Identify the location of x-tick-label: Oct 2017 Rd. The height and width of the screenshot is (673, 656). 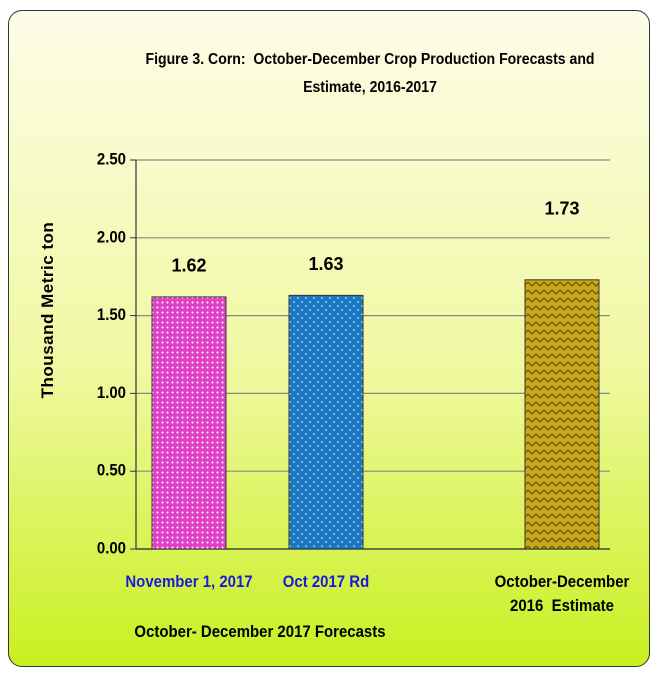
(326, 581).